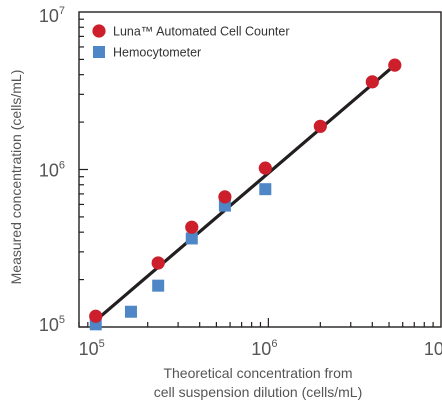  Describe the element at coordinates (99, 52) in the screenshot. I see `legend-marker-square` at that location.